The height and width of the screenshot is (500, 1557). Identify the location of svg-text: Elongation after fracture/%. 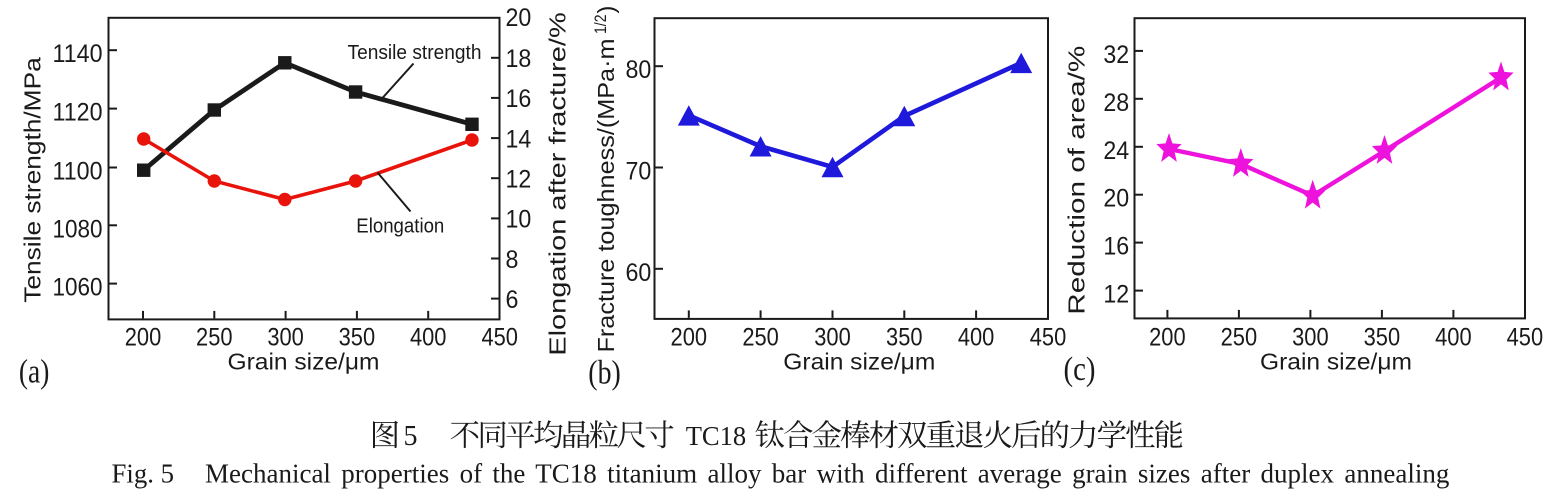
(558, 184).